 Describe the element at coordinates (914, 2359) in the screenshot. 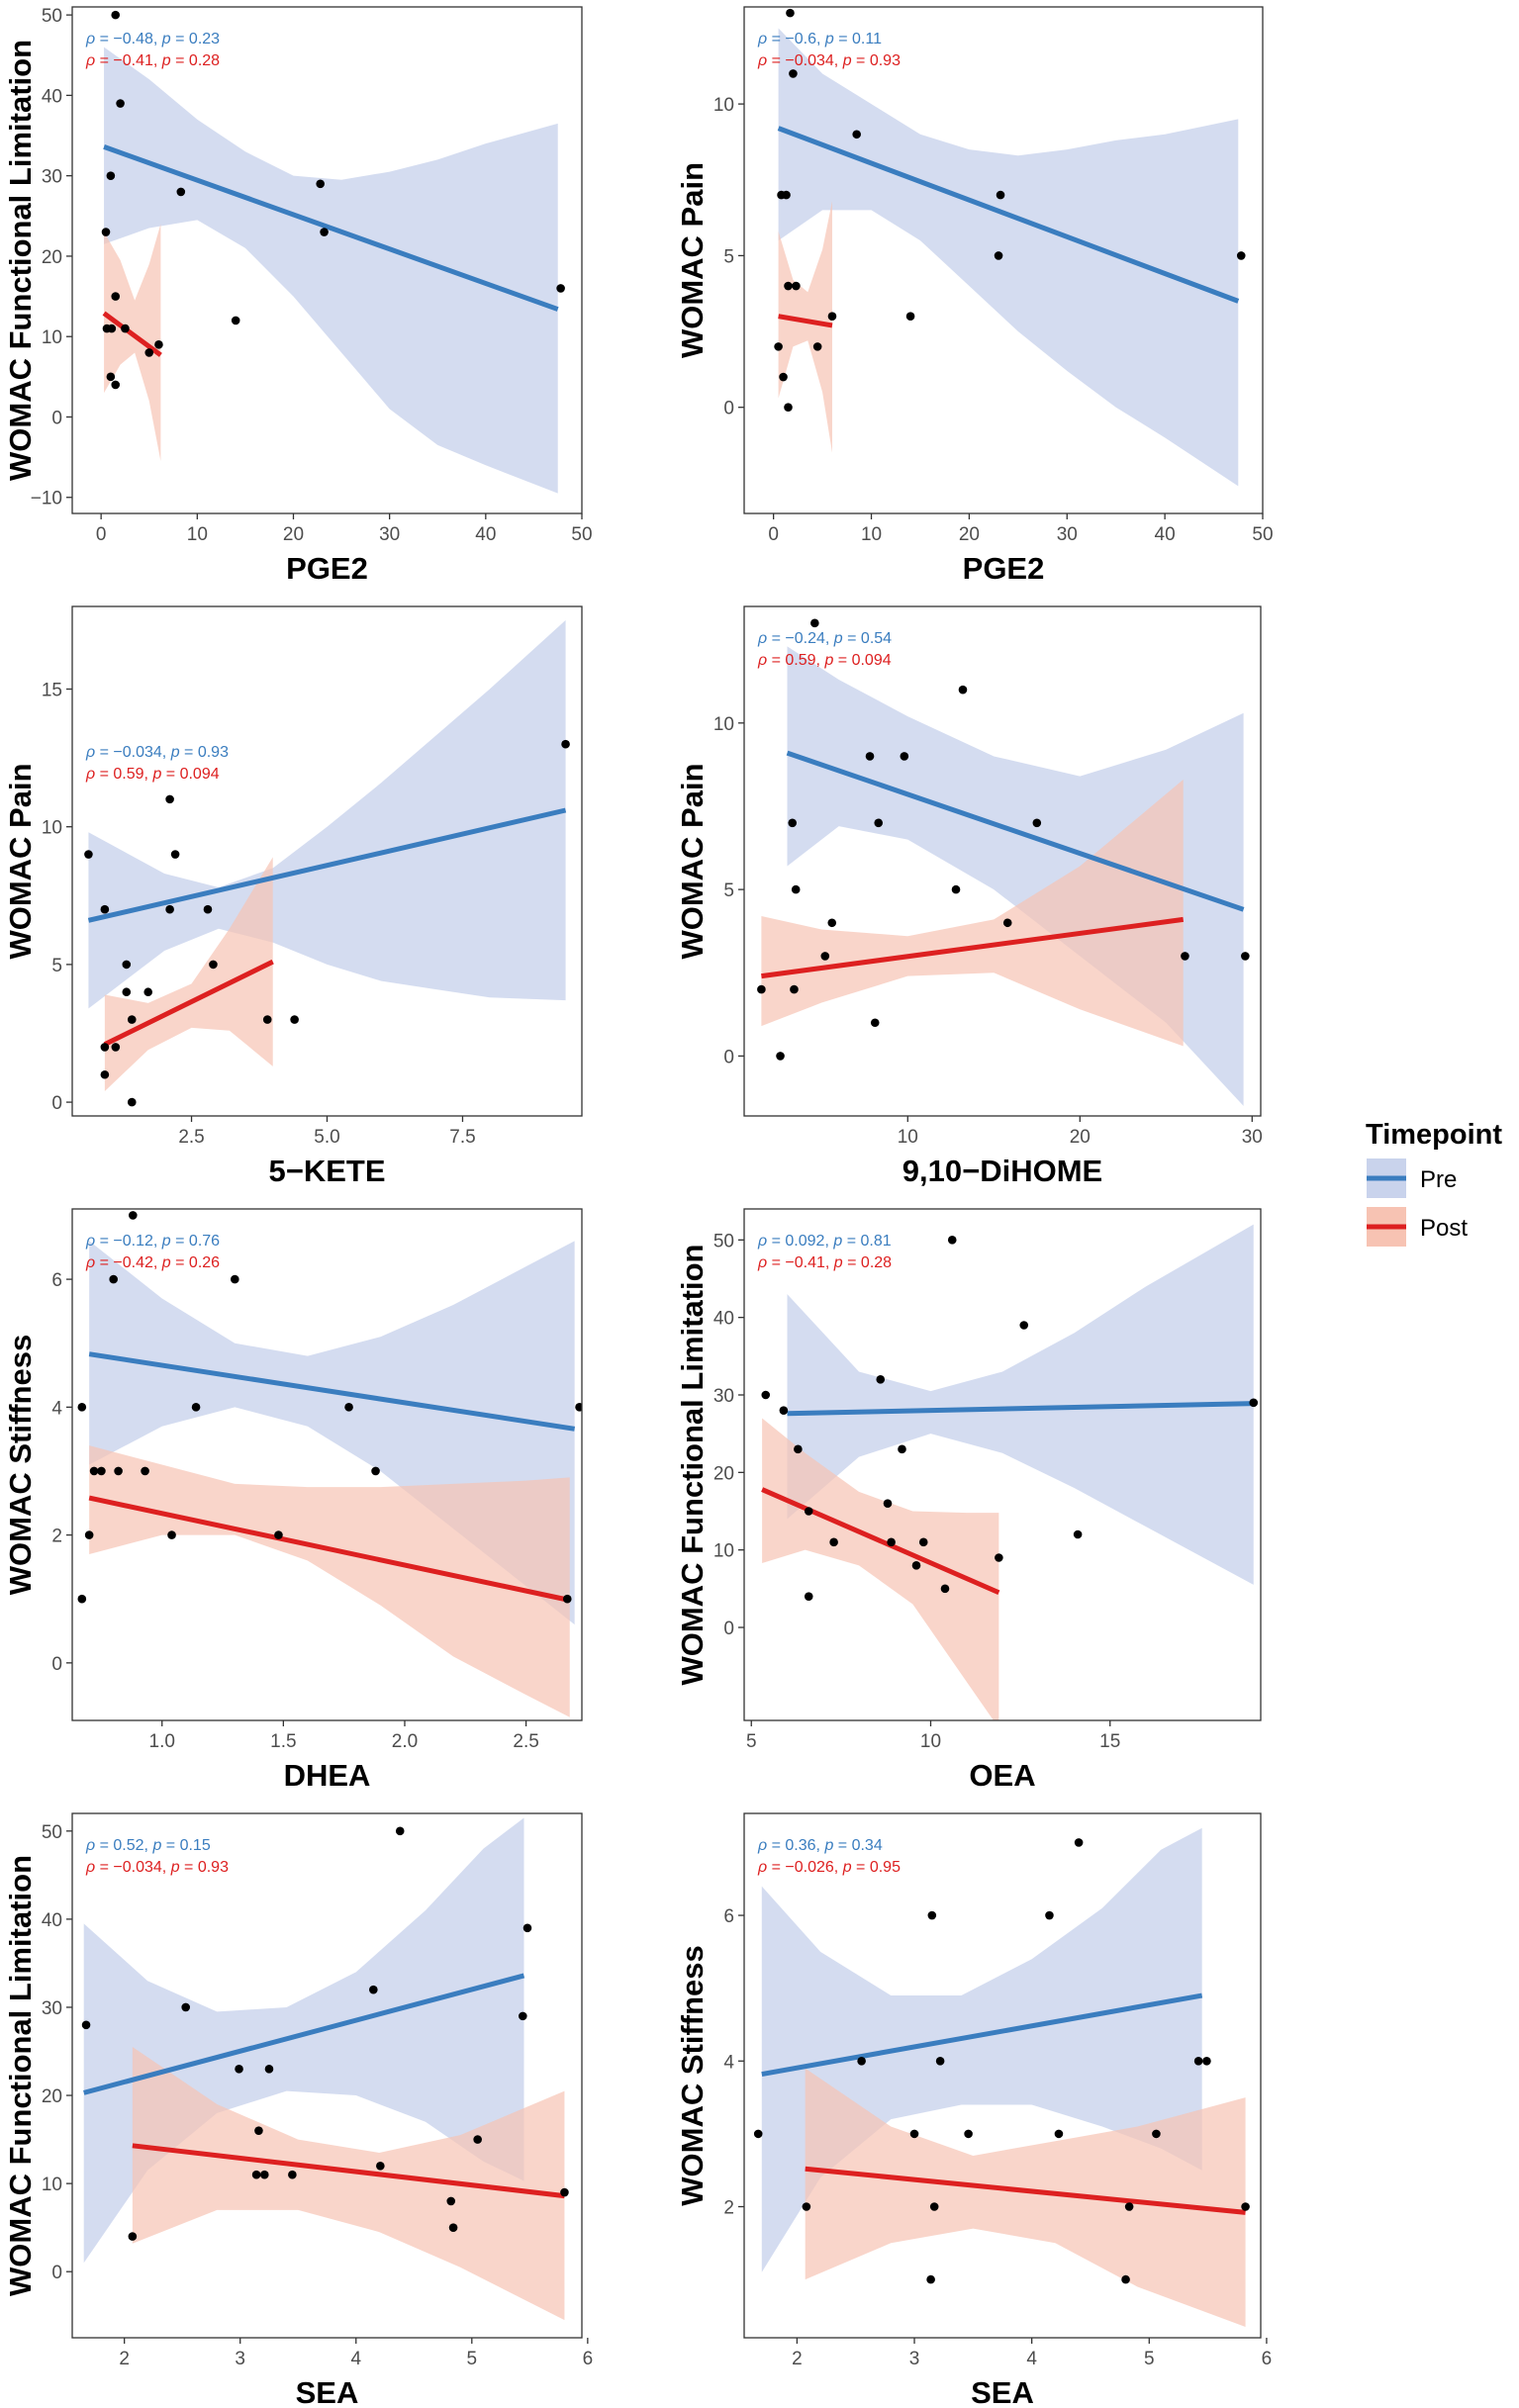

I see `panel-8-x-tick-label: 3` at that location.